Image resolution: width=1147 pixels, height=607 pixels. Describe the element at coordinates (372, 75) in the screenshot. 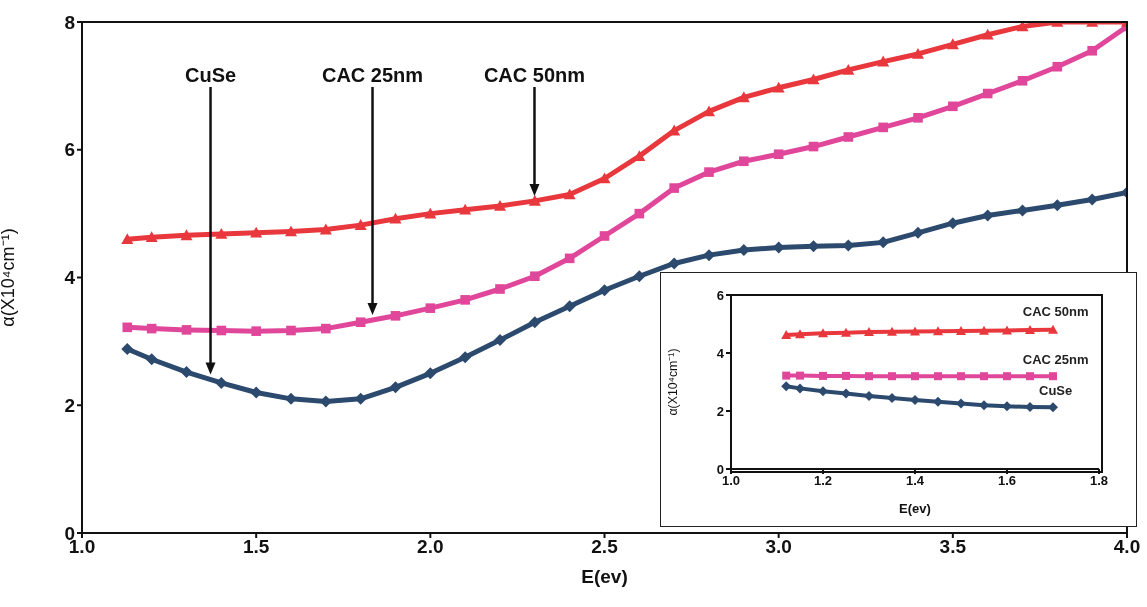

I see `annotation: CAC 25nm` at that location.